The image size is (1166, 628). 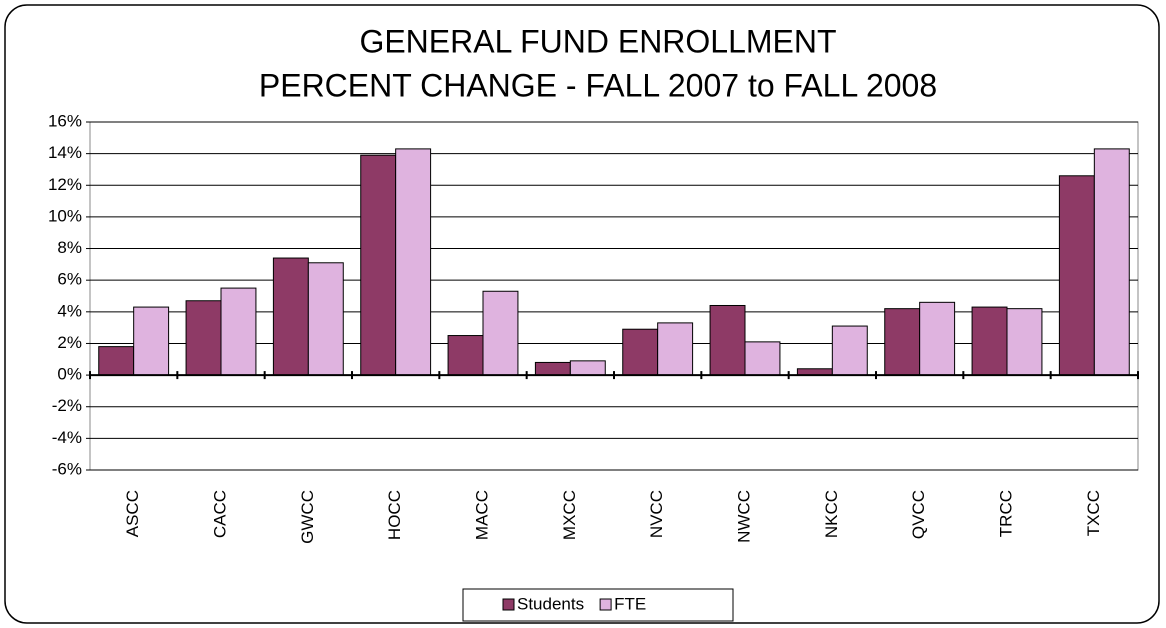 What do you see at coordinates (69, 247) in the screenshot?
I see `y-tick-label: 8%` at bounding box center [69, 247].